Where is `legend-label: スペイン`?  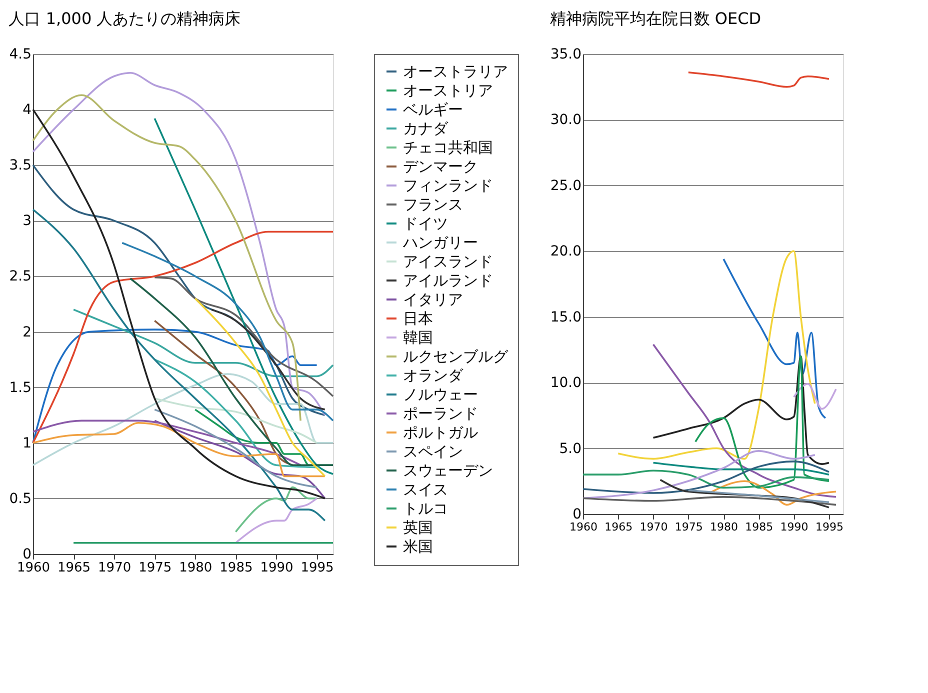
legend-label: スペイン is located at coordinates (433, 451).